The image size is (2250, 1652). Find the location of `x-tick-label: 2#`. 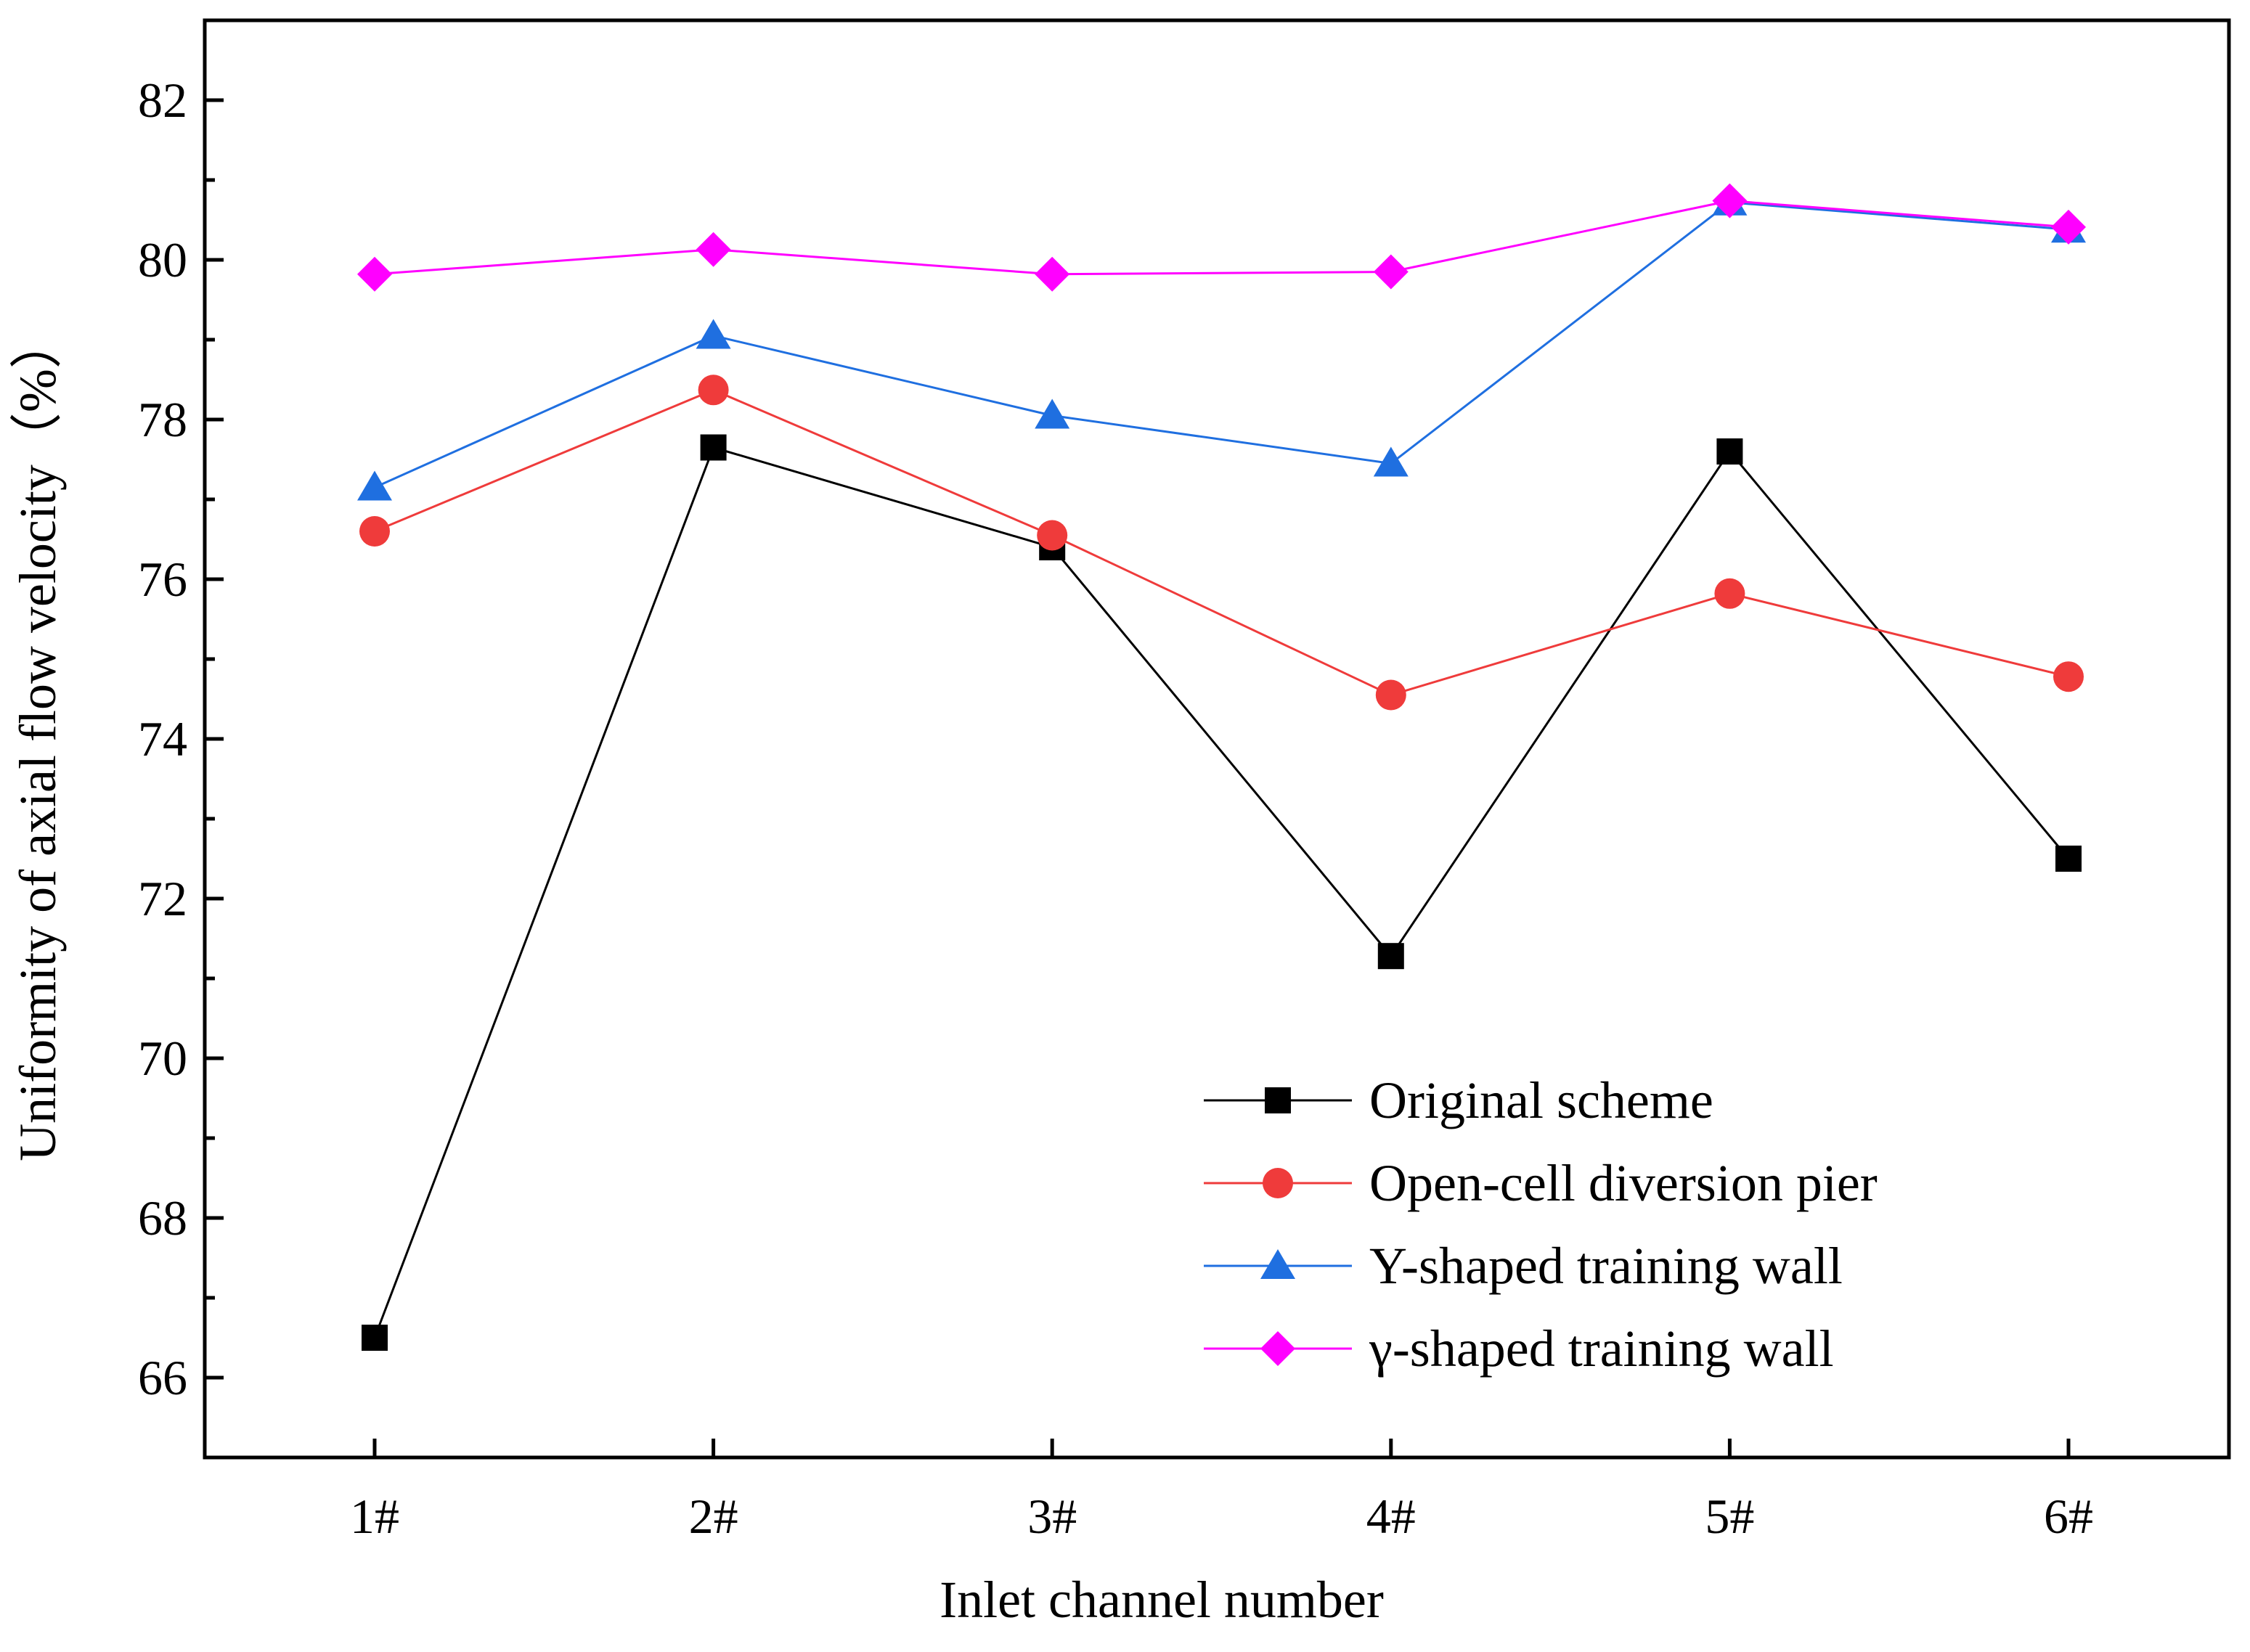

x-tick-label: 2# is located at coordinates (713, 1516).